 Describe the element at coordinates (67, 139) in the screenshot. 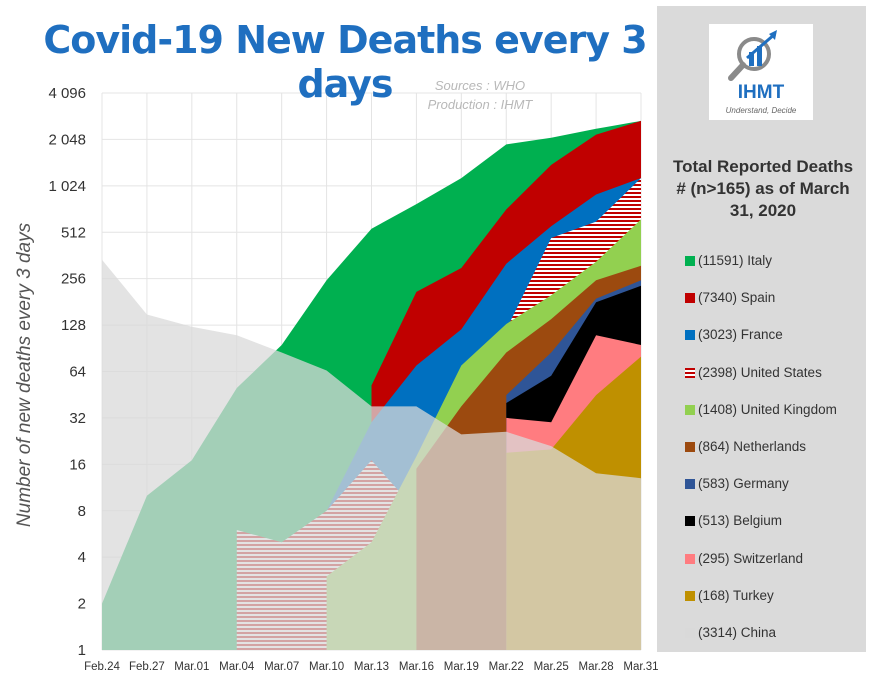

I see `y-tick-label: 2 048` at that location.